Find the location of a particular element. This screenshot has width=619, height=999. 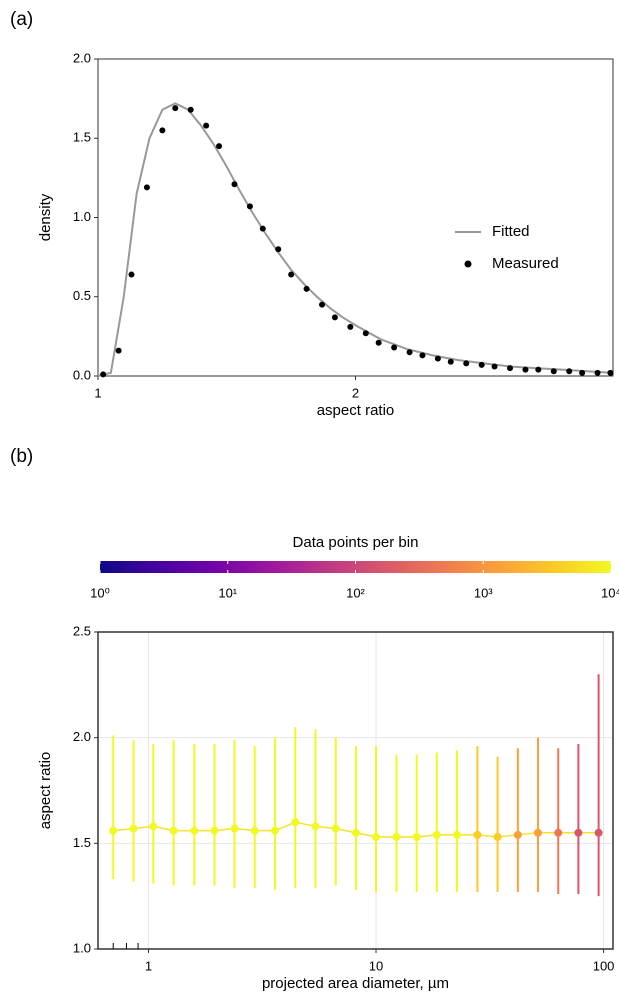

colorbar-tick-label: 10¹ is located at coordinates (227, 592).